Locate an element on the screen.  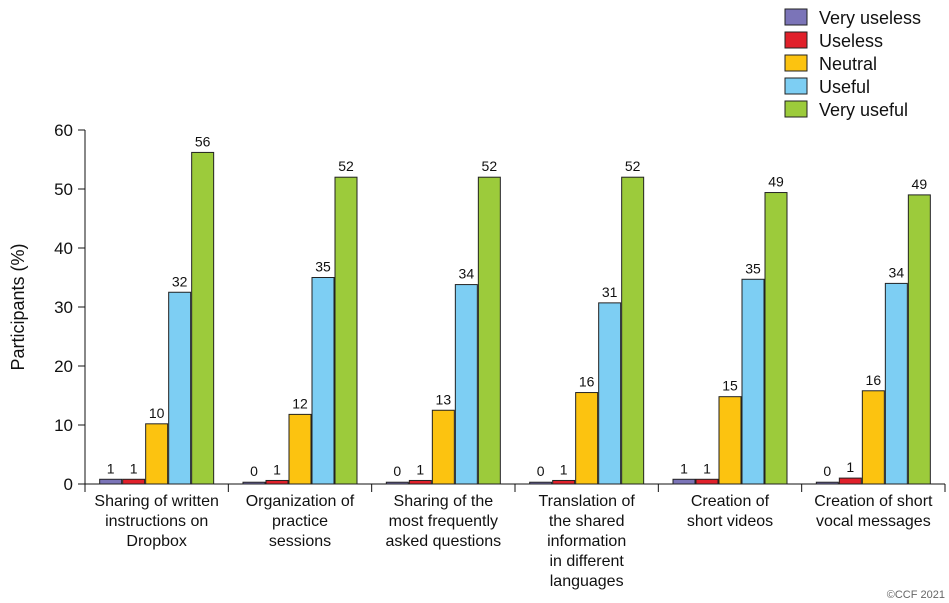
y-axis-title: Participants (%) is located at coordinates (18, 306).